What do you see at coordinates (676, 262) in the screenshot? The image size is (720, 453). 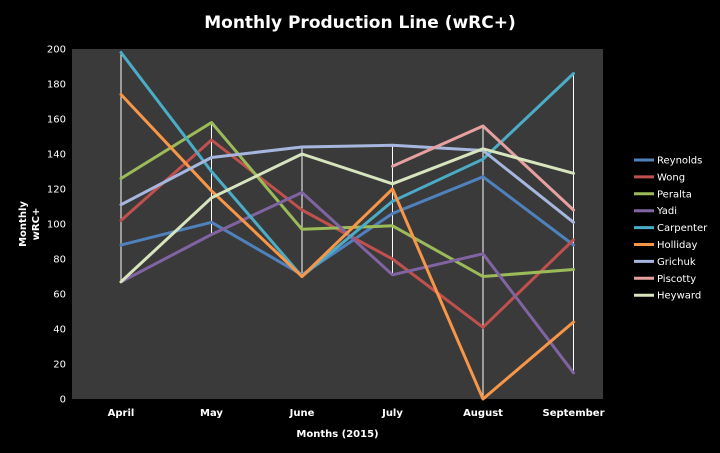 I see `legend-label-grichuk: Grichuk` at bounding box center [676, 262].